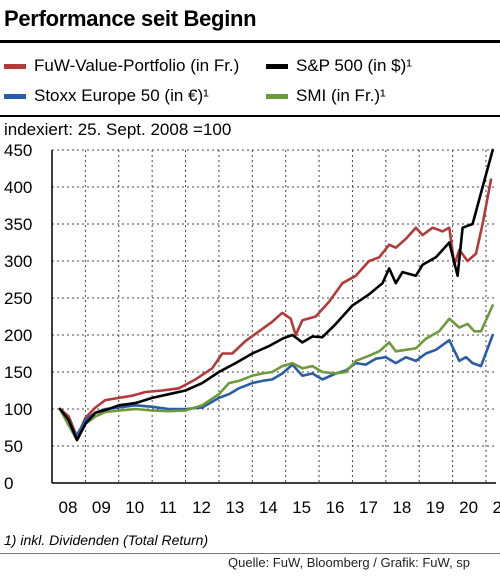 The height and width of the screenshot is (576, 500). Describe the element at coordinates (18, 261) in the screenshot. I see `y-tick-label: 300` at that location.